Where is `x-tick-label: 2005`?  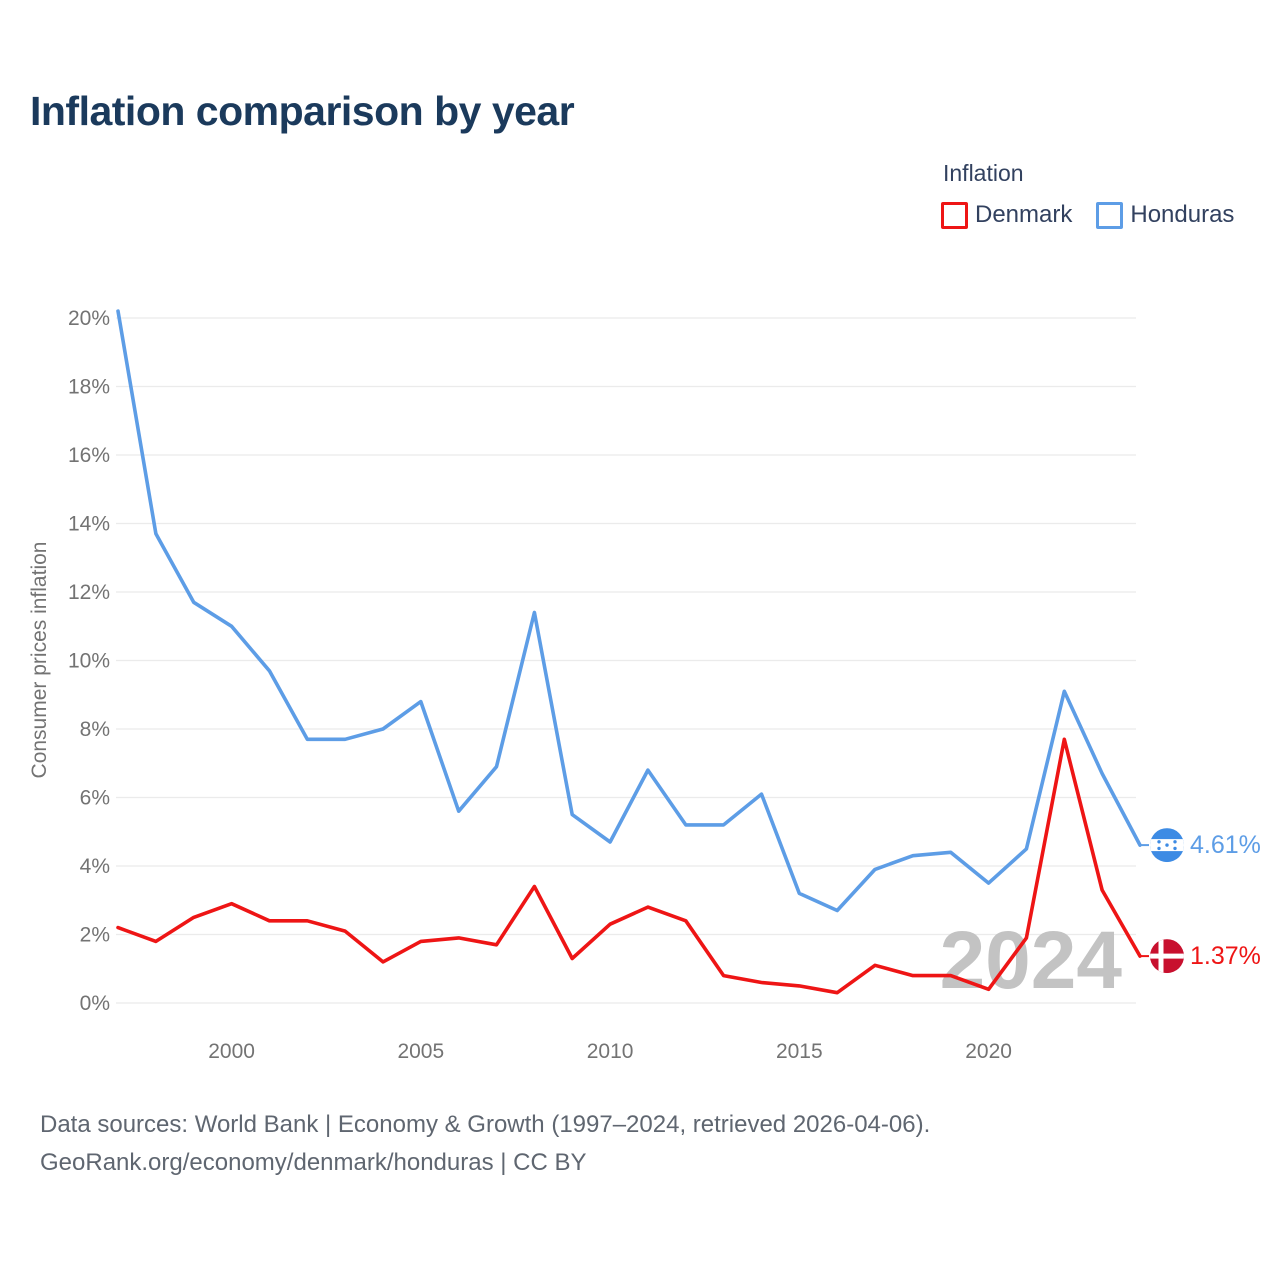 x-tick-label: 2005 is located at coordinates (420, 1051).